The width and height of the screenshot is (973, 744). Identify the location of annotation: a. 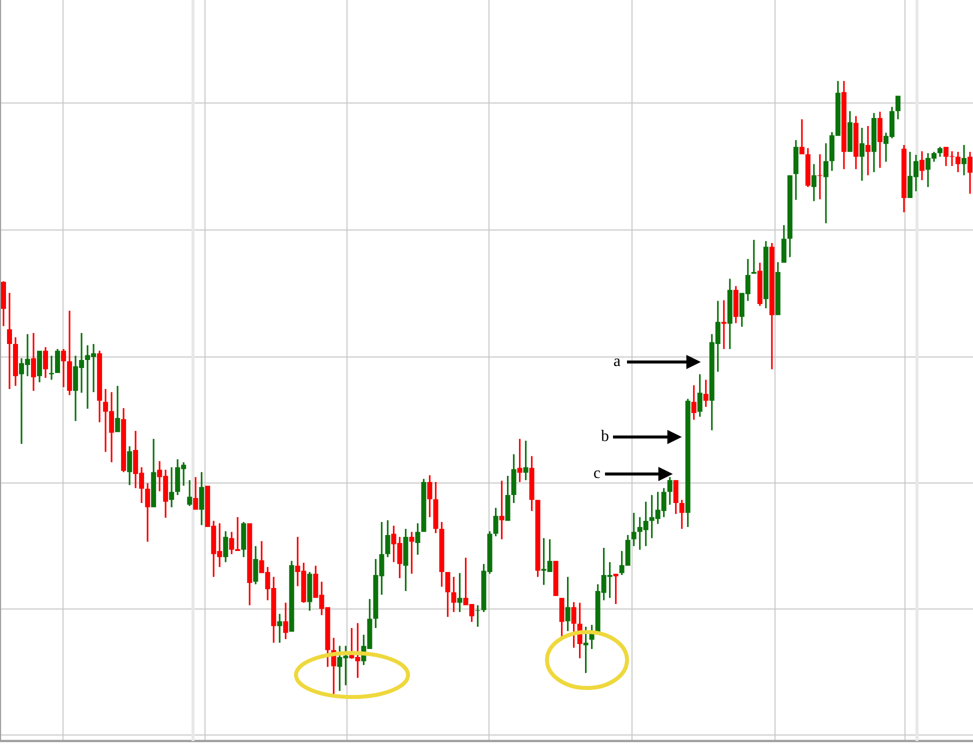
(617, 362).